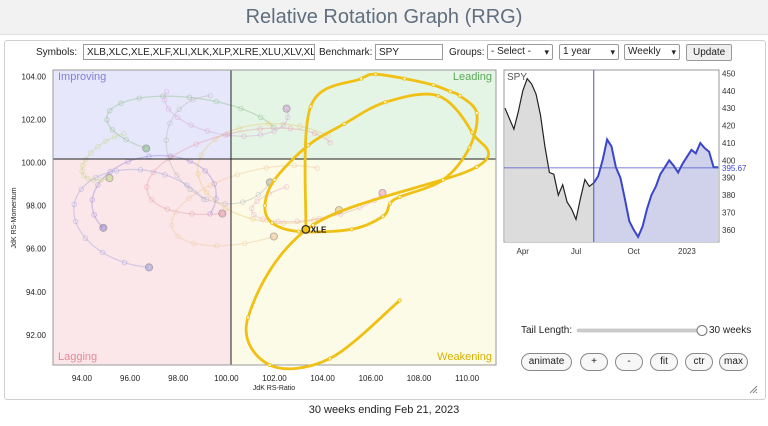 The height and width of the screenshot is (426, 768). Describe the element at coordinates (371, 378) in the screenshot. I see `x-tick-label: 106.00` at that location.